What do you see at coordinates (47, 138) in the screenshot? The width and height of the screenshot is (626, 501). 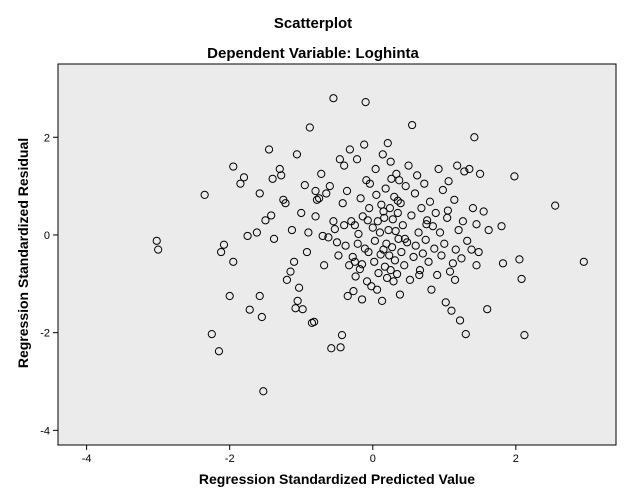 I see `y-tick-label: 2` at bounding box center [47, 138].